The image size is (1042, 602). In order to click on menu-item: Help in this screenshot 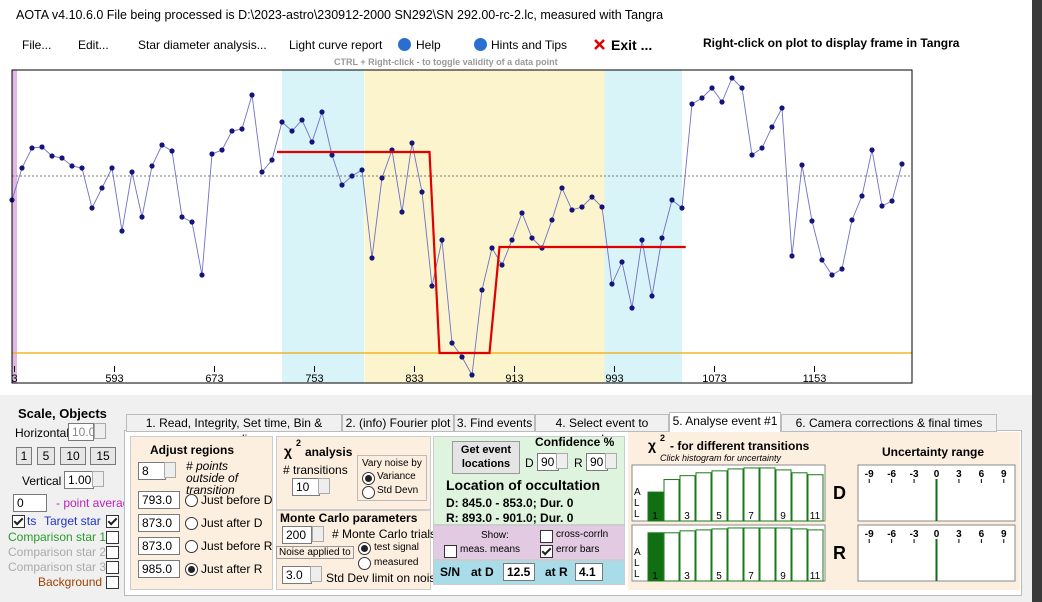, I will do `click(428, 45)`.